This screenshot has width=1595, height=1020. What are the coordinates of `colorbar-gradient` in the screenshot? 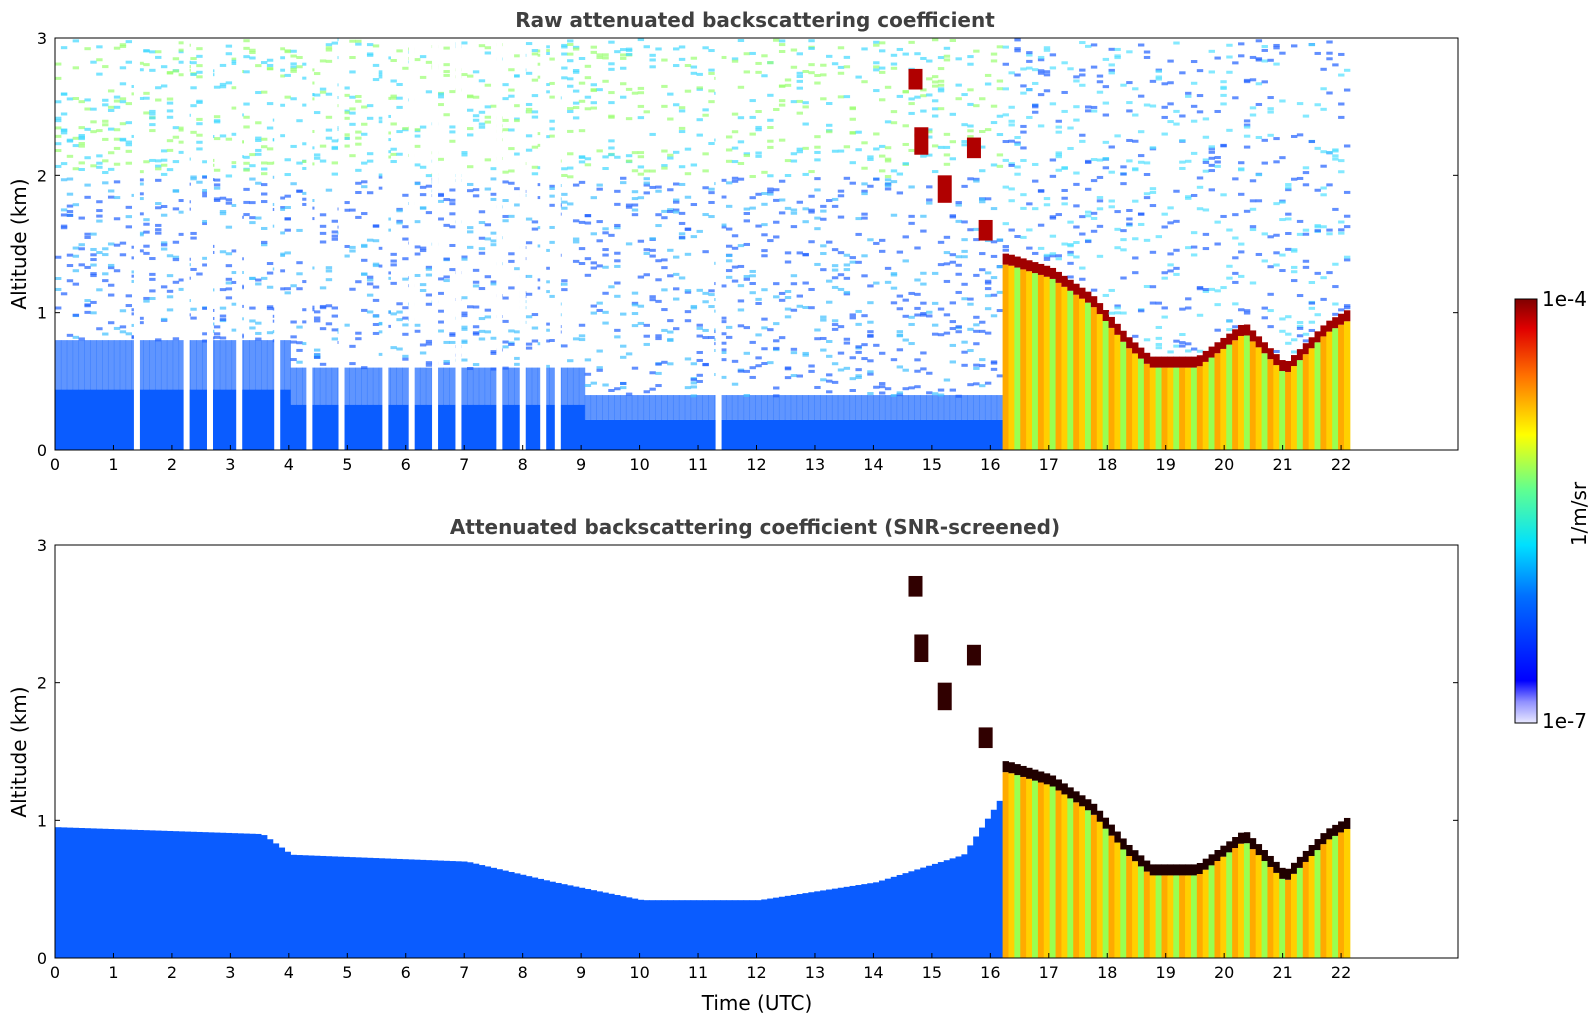 It's located at (1526, 511).